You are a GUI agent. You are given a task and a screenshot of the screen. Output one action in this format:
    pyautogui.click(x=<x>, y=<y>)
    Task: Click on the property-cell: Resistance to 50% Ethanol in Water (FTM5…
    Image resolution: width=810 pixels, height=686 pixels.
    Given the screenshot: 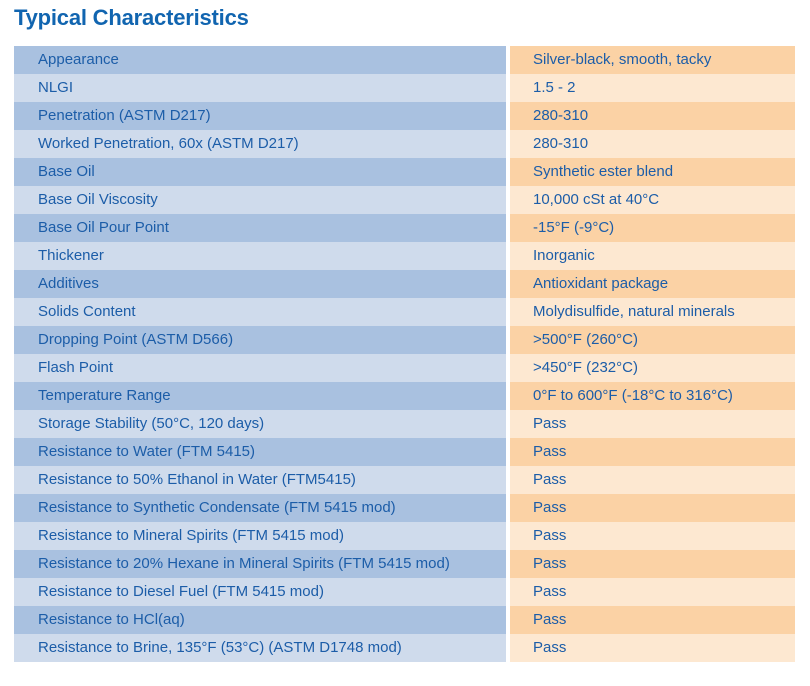 What is the action you would take?
    pyautogui.click(x=260, y=480)
    